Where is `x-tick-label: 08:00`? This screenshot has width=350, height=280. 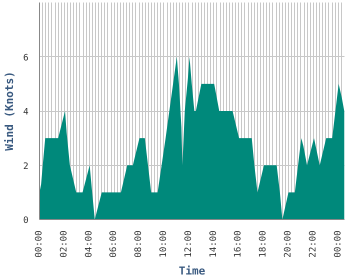 x-tick-label: 08:00 is located at coordinates (139, 244).